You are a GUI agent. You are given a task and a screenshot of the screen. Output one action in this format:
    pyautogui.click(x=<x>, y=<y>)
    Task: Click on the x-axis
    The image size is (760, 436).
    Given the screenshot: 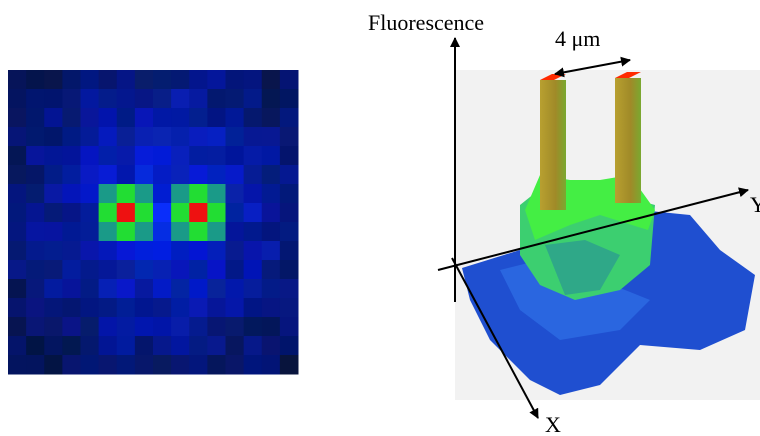 What is the action you would take?
    pyautogui.click(x=495, y=338)
    